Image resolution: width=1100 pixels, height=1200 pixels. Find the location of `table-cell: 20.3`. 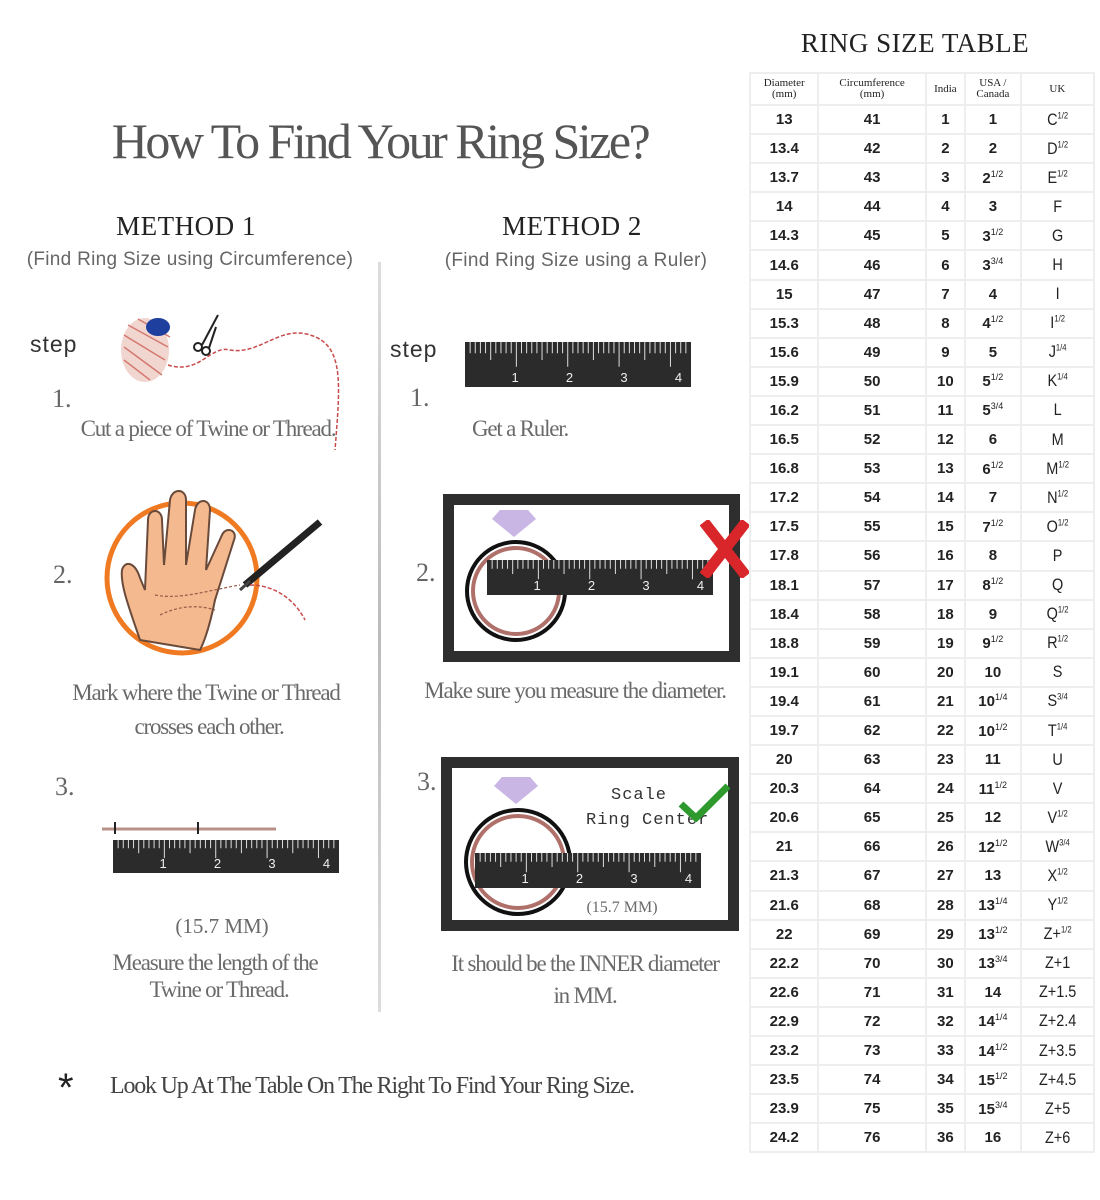

table-cell: 20.3 is located at coordinates (784, 789).